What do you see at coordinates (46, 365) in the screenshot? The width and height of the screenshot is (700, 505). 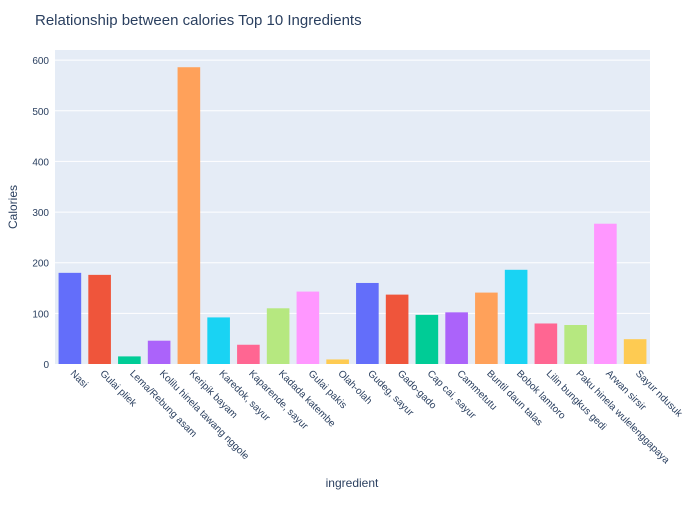 I see `y-tick-label: 0` at bounding box center [46, 365].